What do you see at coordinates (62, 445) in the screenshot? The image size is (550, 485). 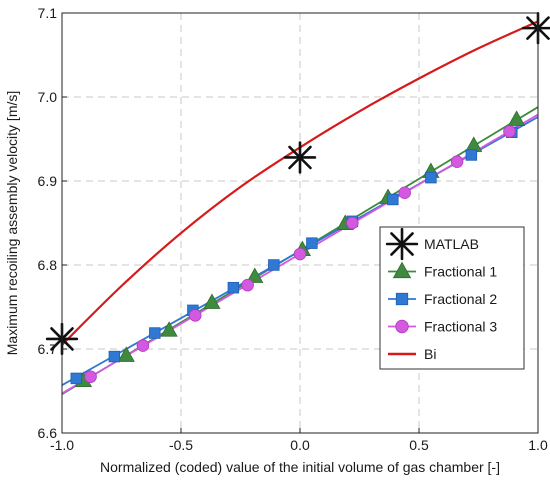 I see `x-tick-label: -1.0` at bounding box center [62, 445].